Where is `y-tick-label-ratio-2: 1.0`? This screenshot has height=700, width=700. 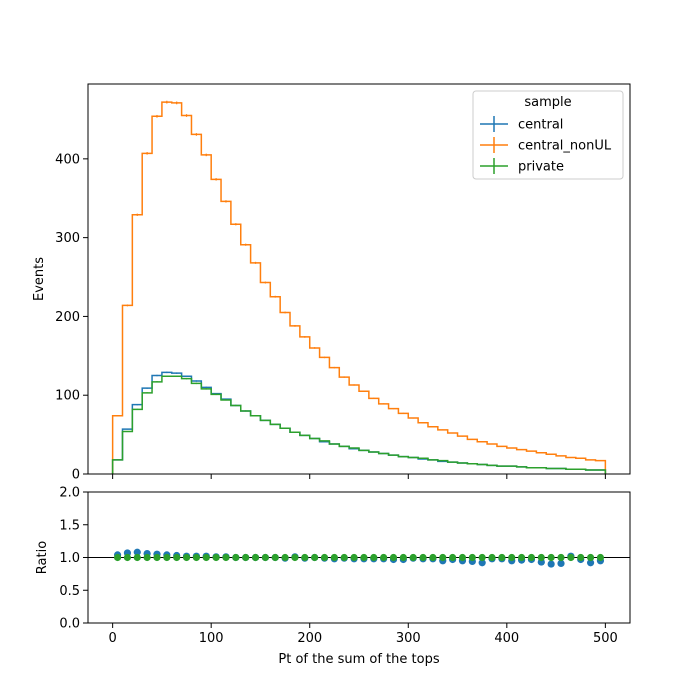 y-tick-label-ratio-2: 1.0 is located at coordinates (69, 558).